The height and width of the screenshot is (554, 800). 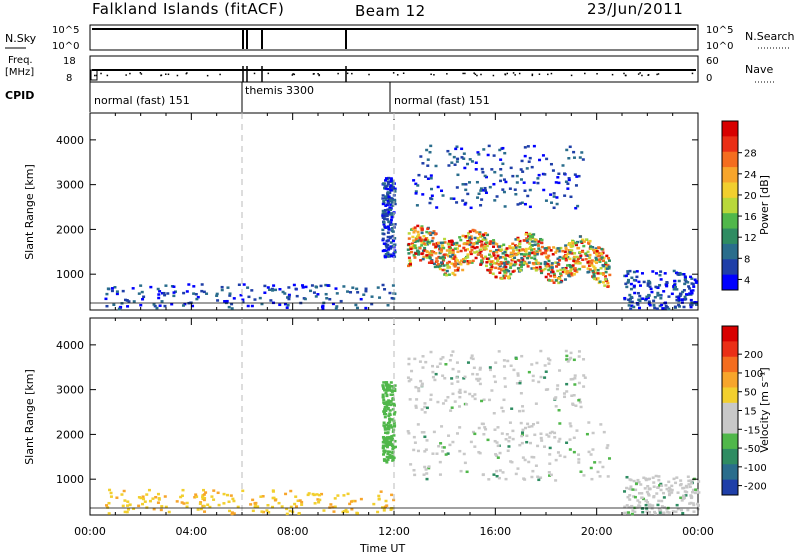 What do you see at coordinates (753, 355) in the screenshot?
I see `colorbar-tick-label: 200` at bounding box center [753, 355].